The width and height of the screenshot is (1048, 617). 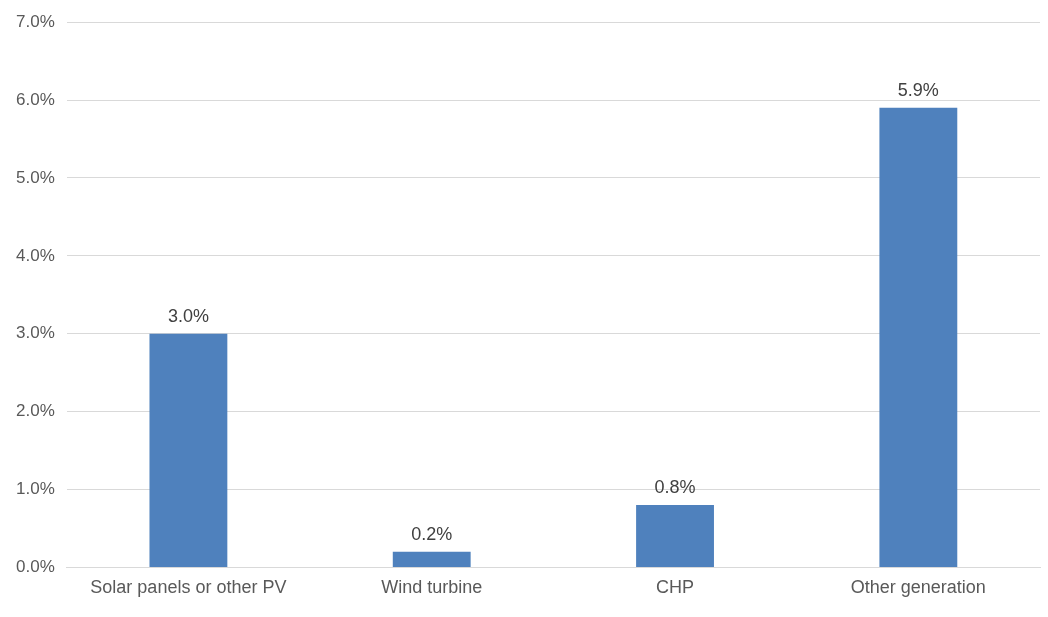 What do you see at coordinates (432, 533) in the screenshot?
I see `data-label: 0.2%` at bounding box center [432, 533].